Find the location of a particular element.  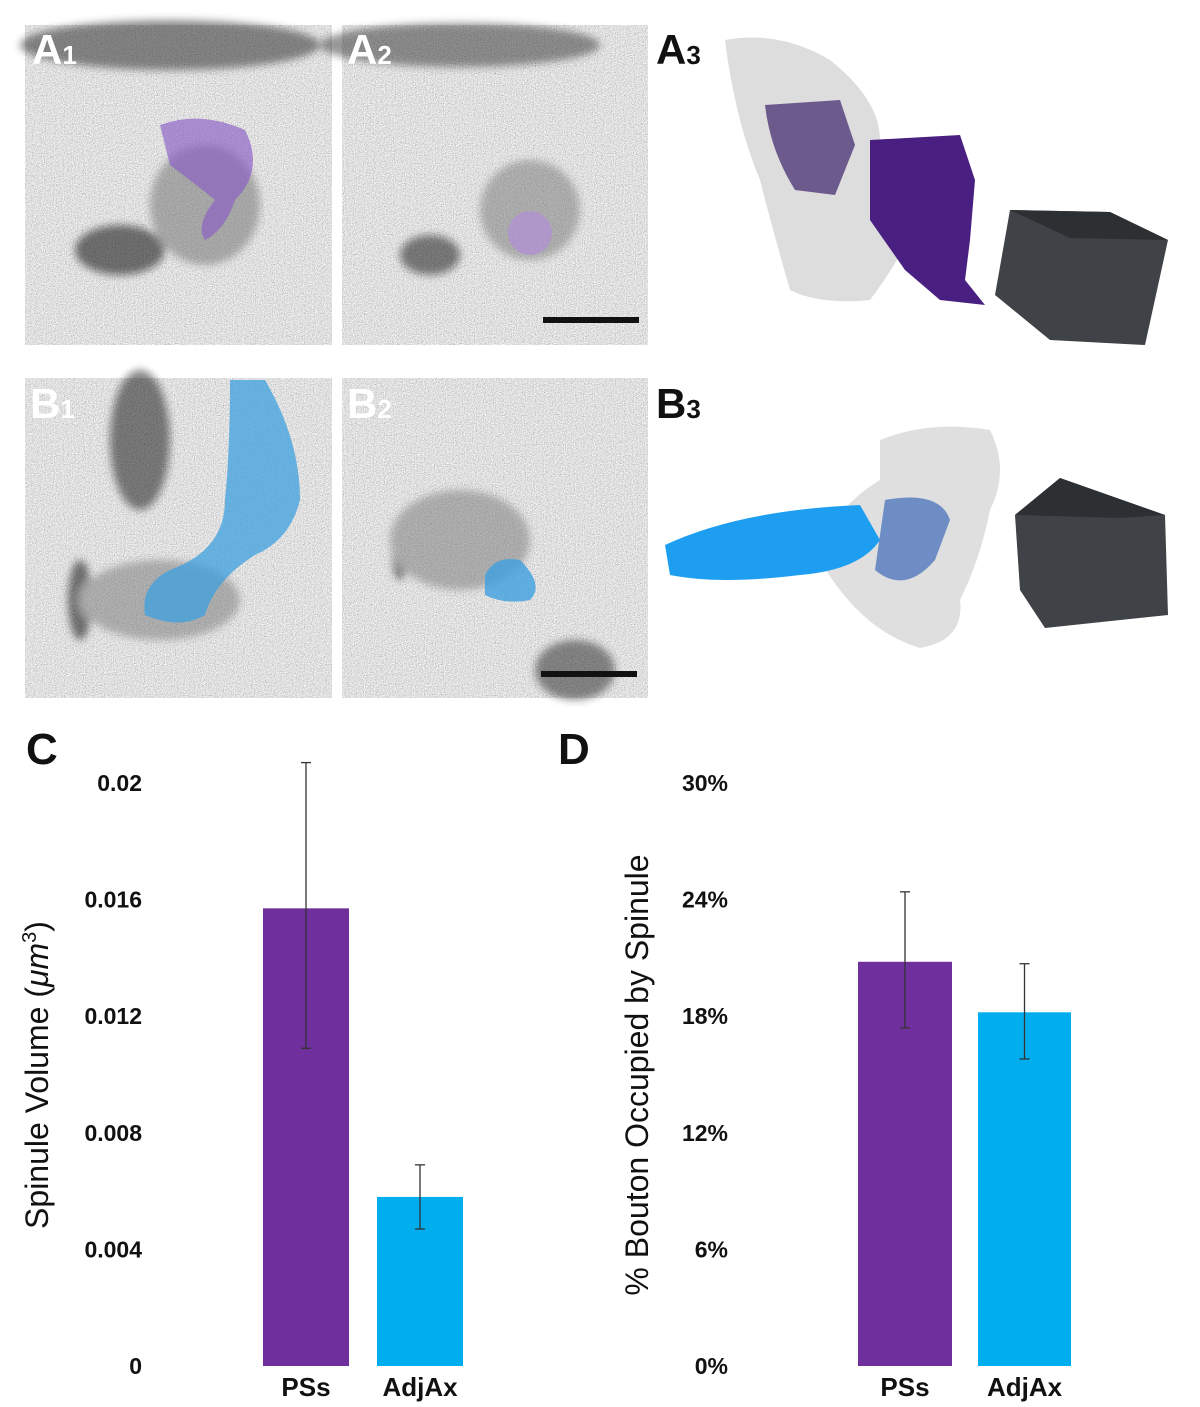

y-axis-label-d: % Bouton Occupied by Spinule is located at coordinates (637, 1074).